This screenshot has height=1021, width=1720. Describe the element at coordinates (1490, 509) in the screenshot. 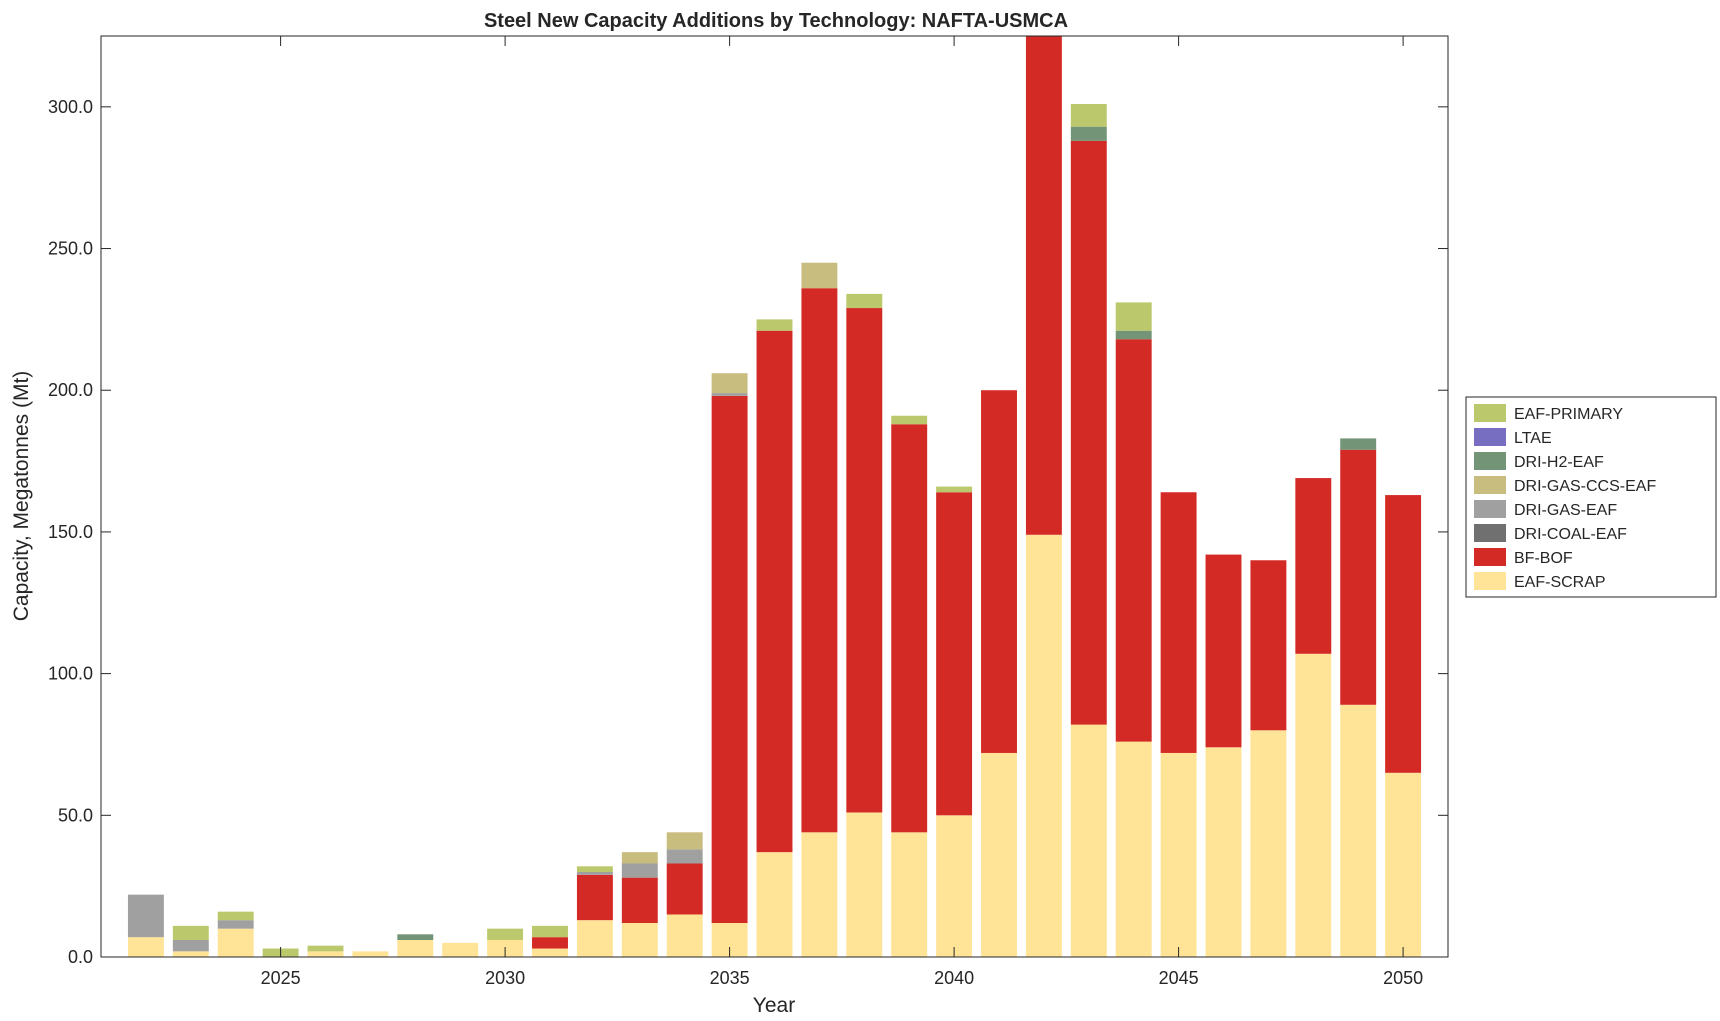

I see `legend-swatch-dri-gas-eaf` at that location.